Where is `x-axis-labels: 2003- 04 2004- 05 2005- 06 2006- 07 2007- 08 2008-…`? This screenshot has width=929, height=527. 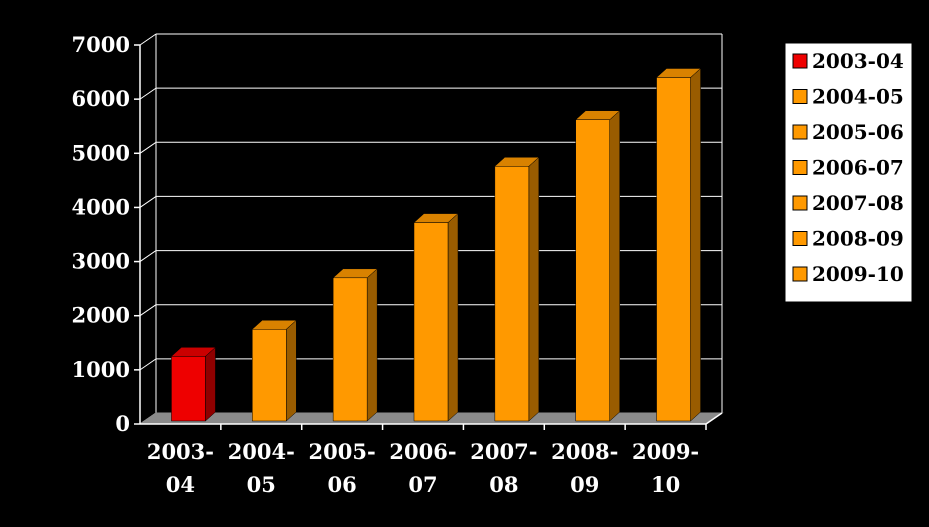
x-axis-labels: 2003- 04 2004- 05 2005- 06 2006- 07 2007- 08 2008-… is located at coordinates (423, 468).